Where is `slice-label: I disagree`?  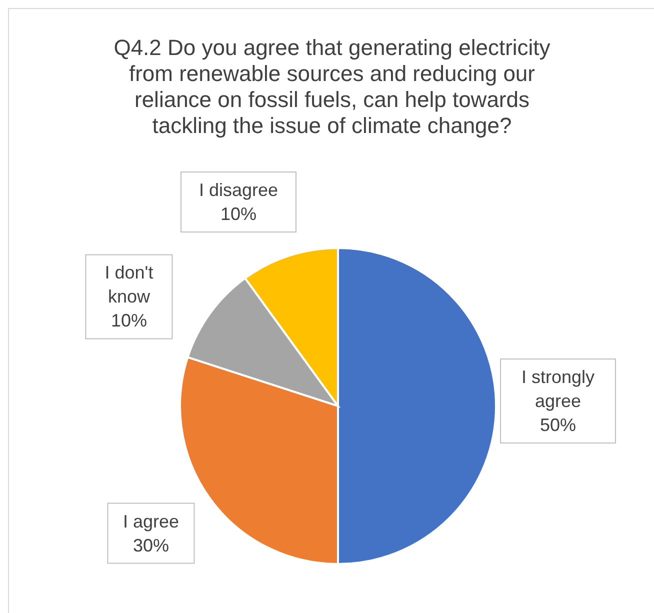 slice-label: I disagree is located at coordinates (238, 190).